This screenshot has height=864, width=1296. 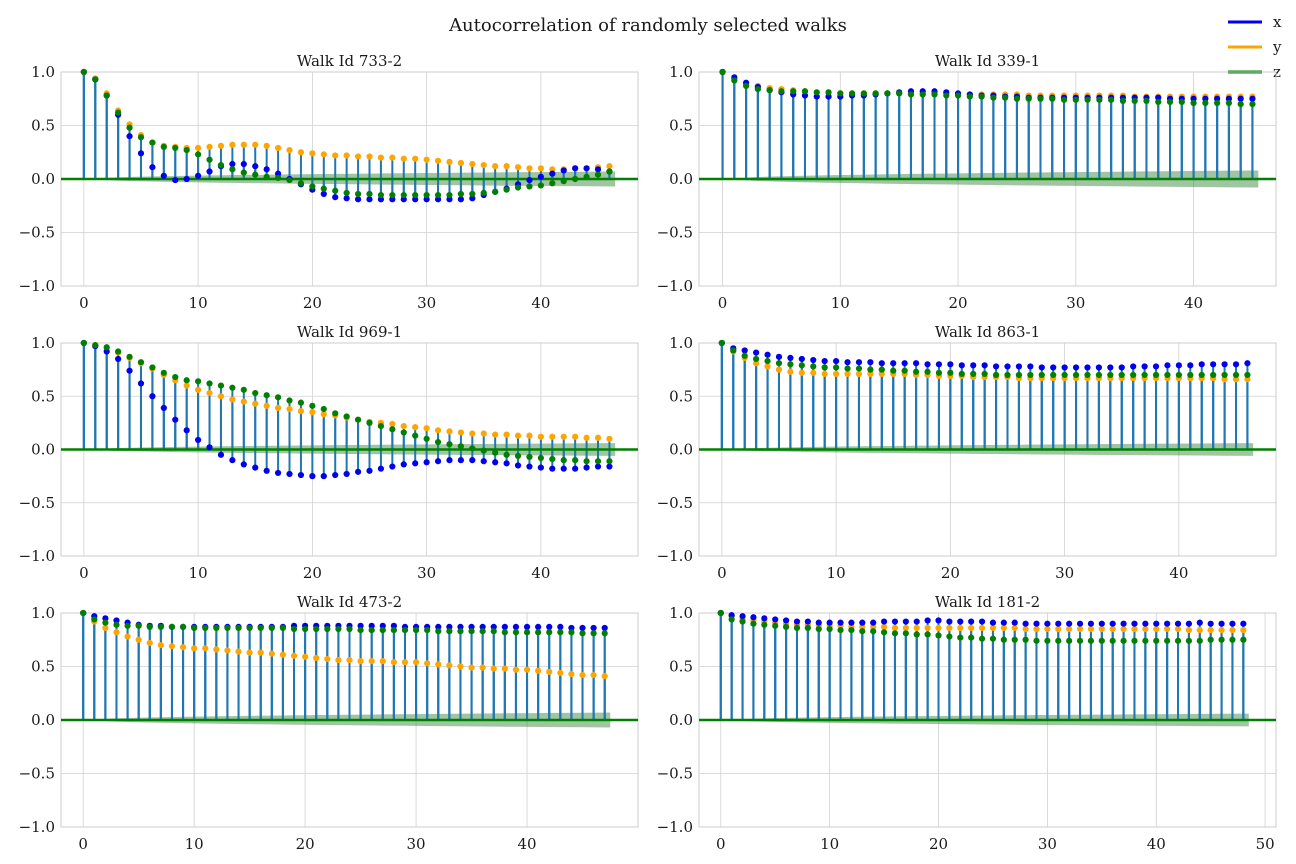 I want to click on y-tick-label: 1.0, so click(x=43, y=613).